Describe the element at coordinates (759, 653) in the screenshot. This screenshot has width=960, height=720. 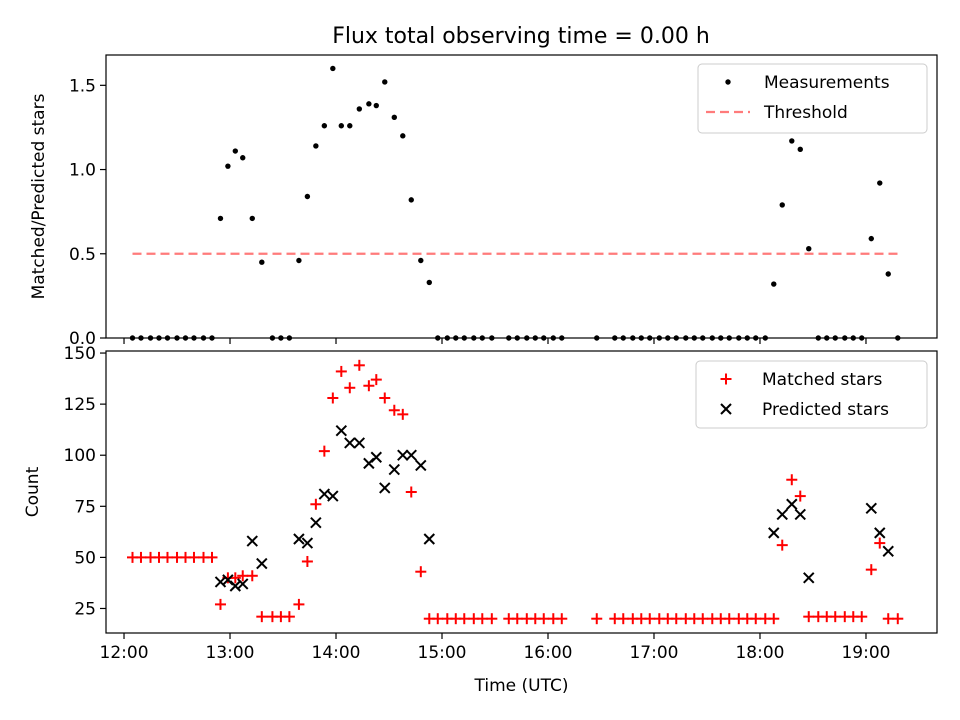
I see `x-tick-label: 18:00` at that location.